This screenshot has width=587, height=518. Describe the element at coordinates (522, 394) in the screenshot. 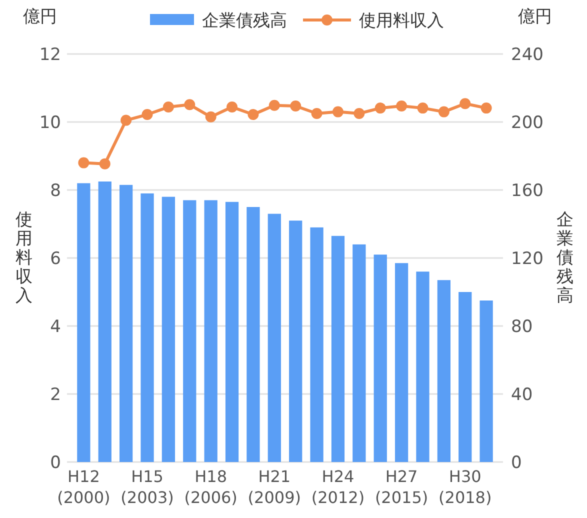

I see `y2-tick-label: 40` at that location.